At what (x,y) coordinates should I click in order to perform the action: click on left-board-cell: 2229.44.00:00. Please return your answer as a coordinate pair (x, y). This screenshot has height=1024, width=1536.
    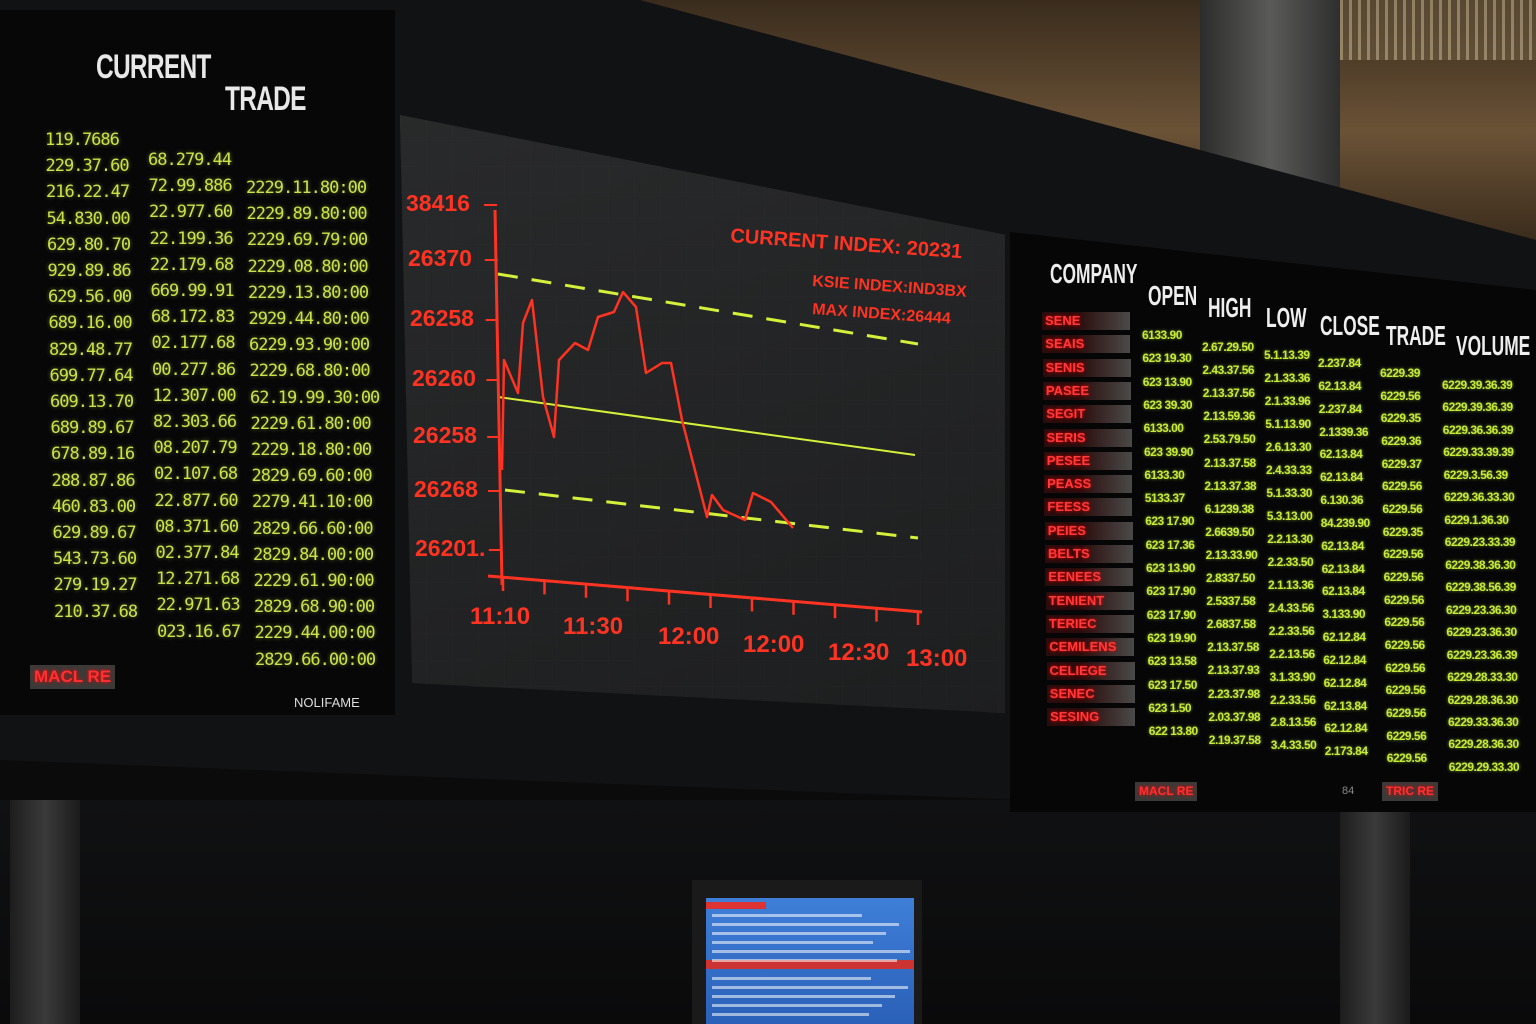
    Looking at the image, I should click on (315, 633).